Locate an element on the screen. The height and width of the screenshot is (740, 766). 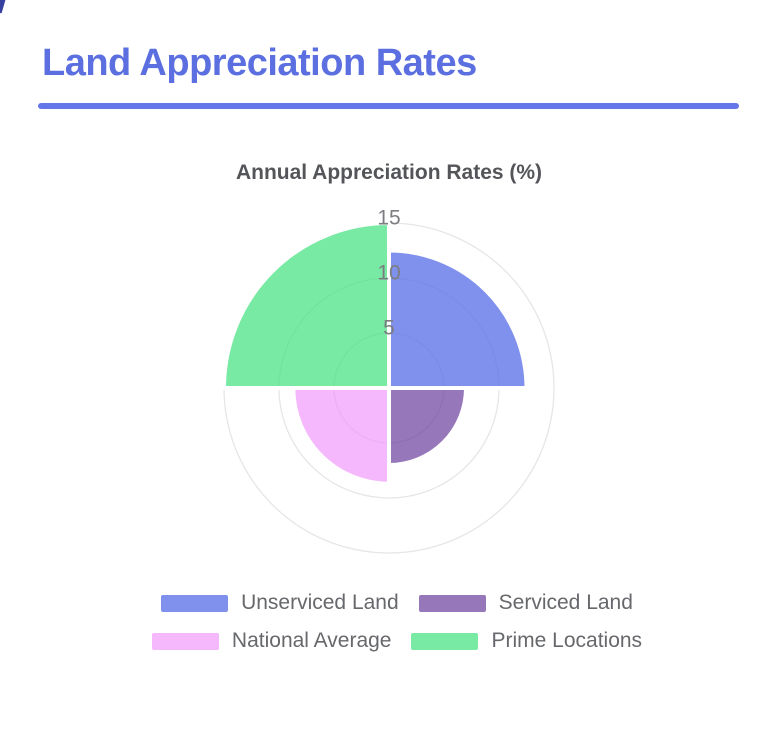
chart-title: Annual Appreciation Rates (%) is located at coordinates (389, 172).